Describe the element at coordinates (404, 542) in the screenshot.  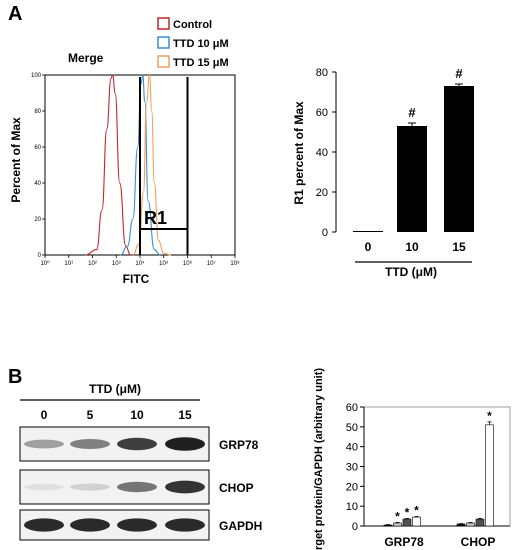
I see `tp-group-label: GRP78` at that location.